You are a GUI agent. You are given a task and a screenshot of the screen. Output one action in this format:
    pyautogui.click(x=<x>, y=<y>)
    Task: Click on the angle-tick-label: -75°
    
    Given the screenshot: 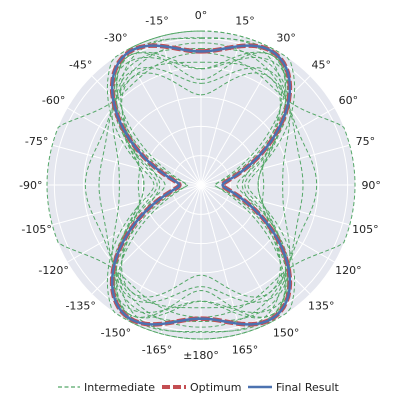 What is the action you would take?
    pyautogui.click(x=36, y=141)
    